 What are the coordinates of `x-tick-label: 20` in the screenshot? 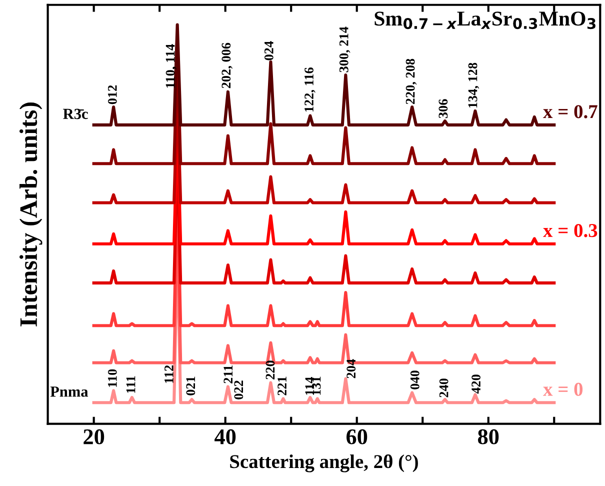 It's located at (94, 436).